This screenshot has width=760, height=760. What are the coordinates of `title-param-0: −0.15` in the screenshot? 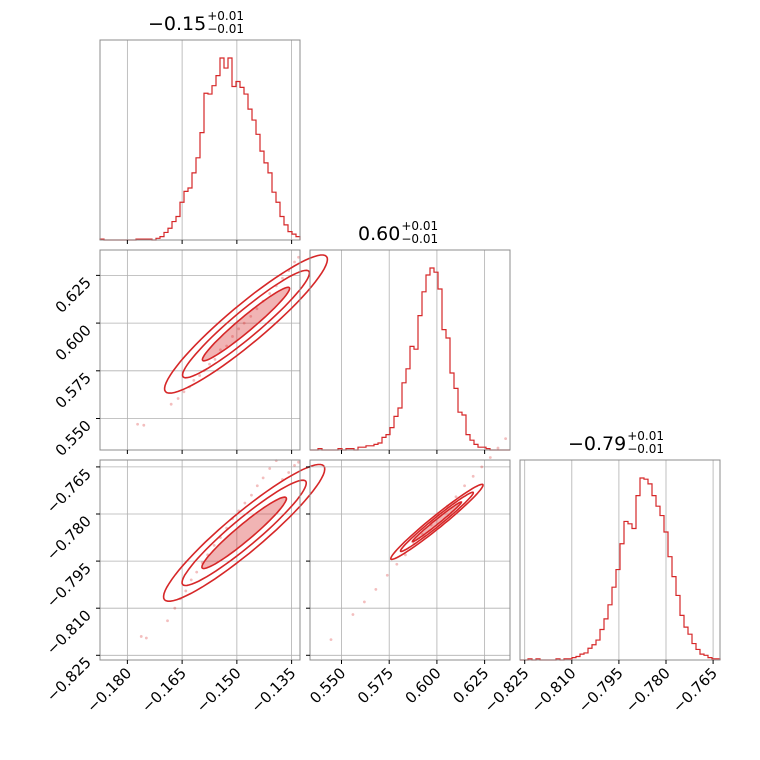 It's located at (177, 24).